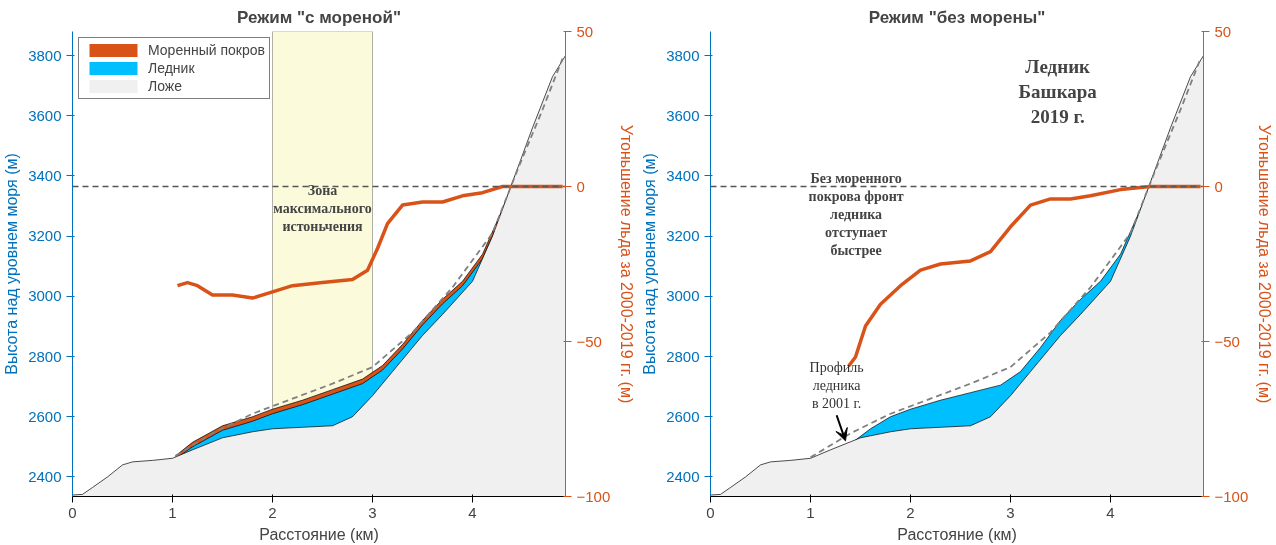 This screenshot has width=1276, height=545. Describe the element at coordinates (171, 68) in the screenshot. I see `legend-label: Ледник` at that location.